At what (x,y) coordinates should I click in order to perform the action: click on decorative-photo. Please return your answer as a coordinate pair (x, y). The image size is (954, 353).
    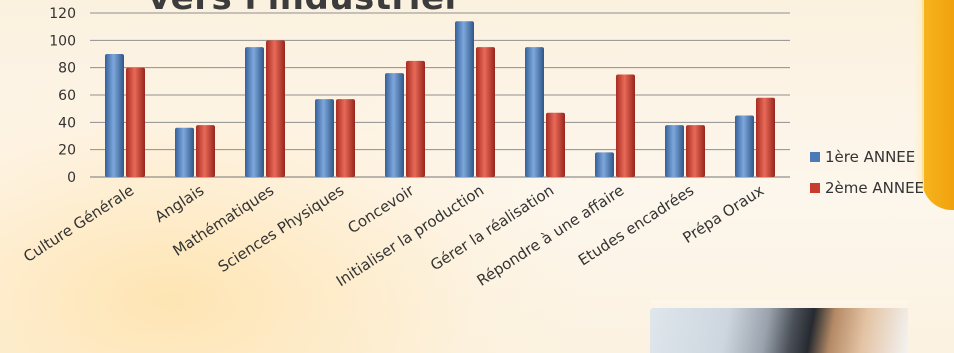
    Looking at the image, I should click on (779, 330).